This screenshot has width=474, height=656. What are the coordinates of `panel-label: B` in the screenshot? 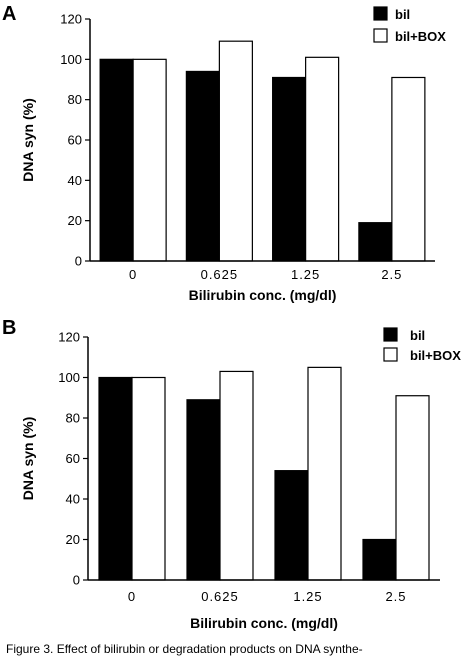 It's located at (9, 328).